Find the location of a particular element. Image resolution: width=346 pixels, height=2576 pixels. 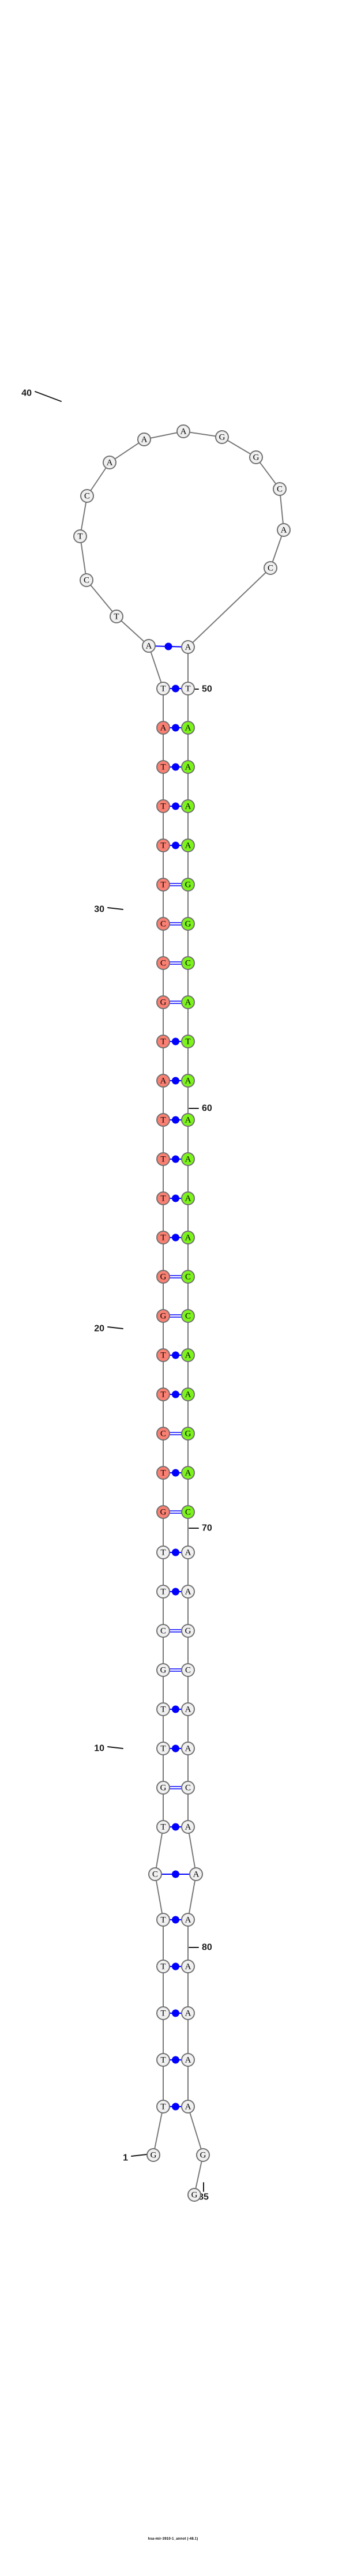

nucleotide-26-T: T is located at coordinates (163, 1120).